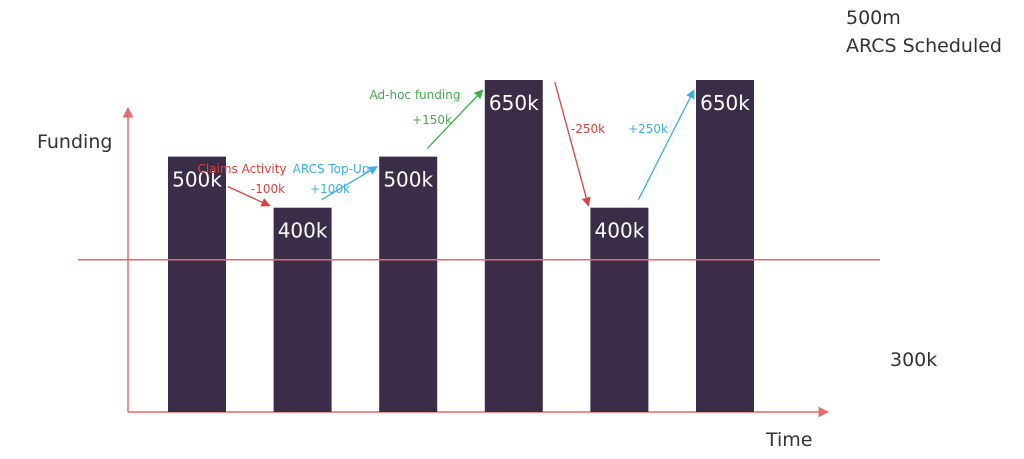 This screenshot has height=459, width=1024. What do you see at coordinates (408, 180) in the screenshot?
I see `bar-3-value-label: 500k` at bounding box center [408, 180].